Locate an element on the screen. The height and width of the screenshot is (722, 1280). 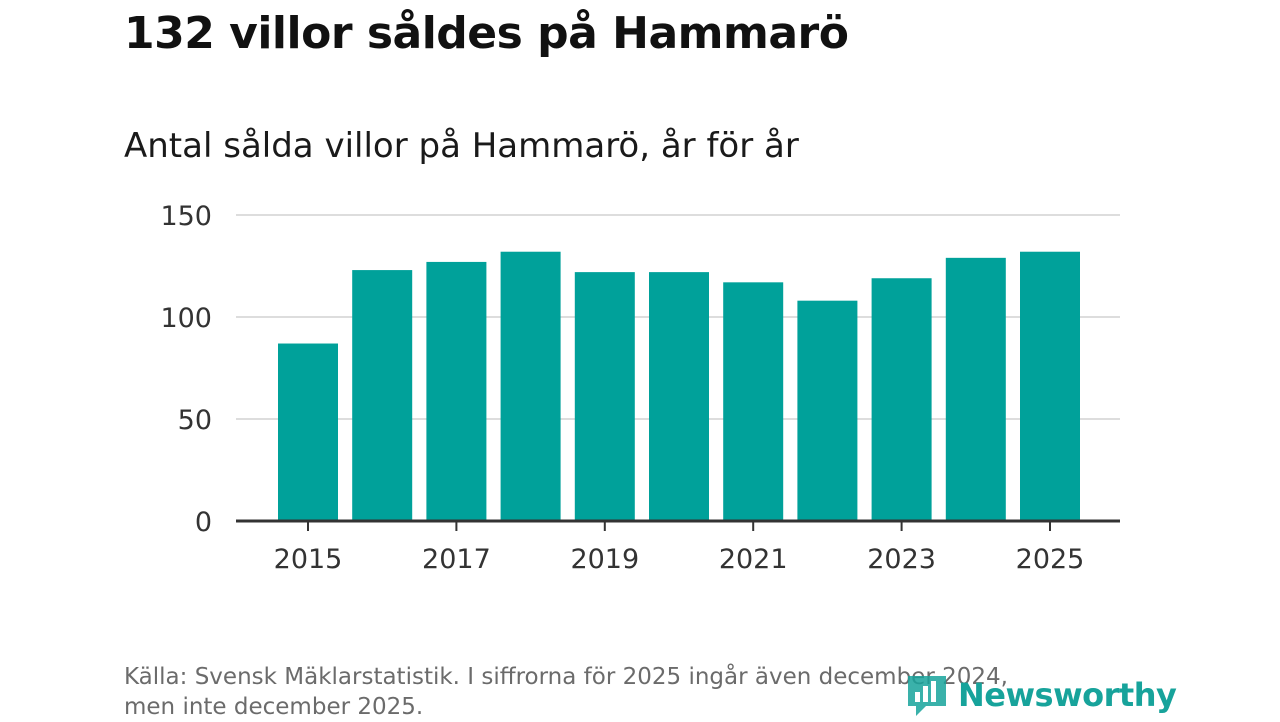
bar-2021 is located at coordinates (753, 401).